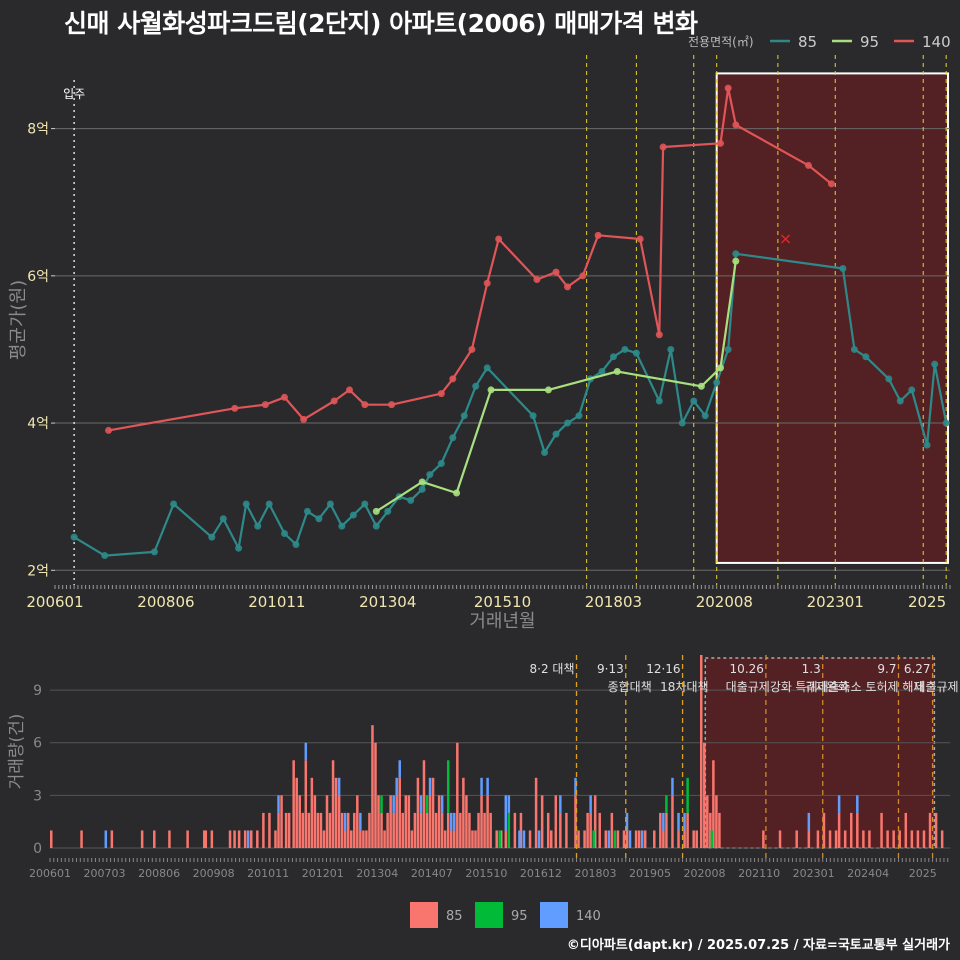 The image size is (960, 960). I want to click on policy-label: 특례대출축소 토허제 해제, so click(859, 687).